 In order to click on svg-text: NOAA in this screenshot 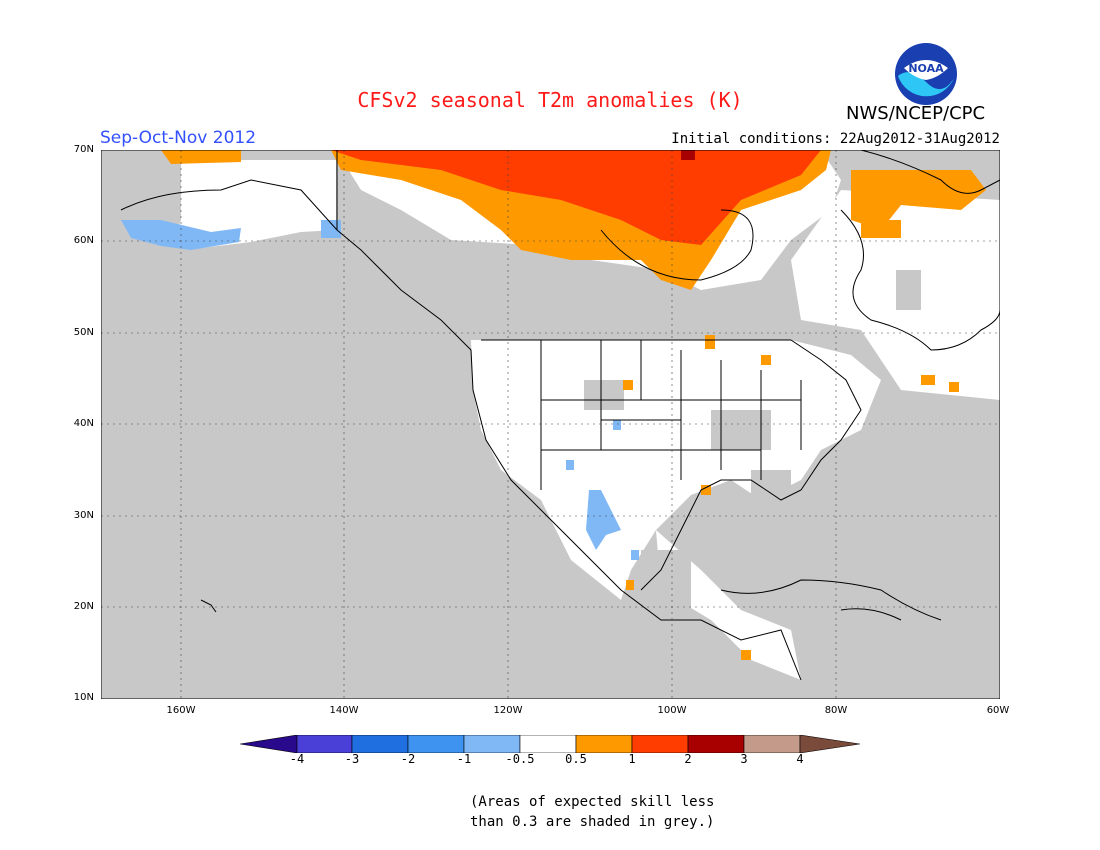, I will do `click(926, 68)`.